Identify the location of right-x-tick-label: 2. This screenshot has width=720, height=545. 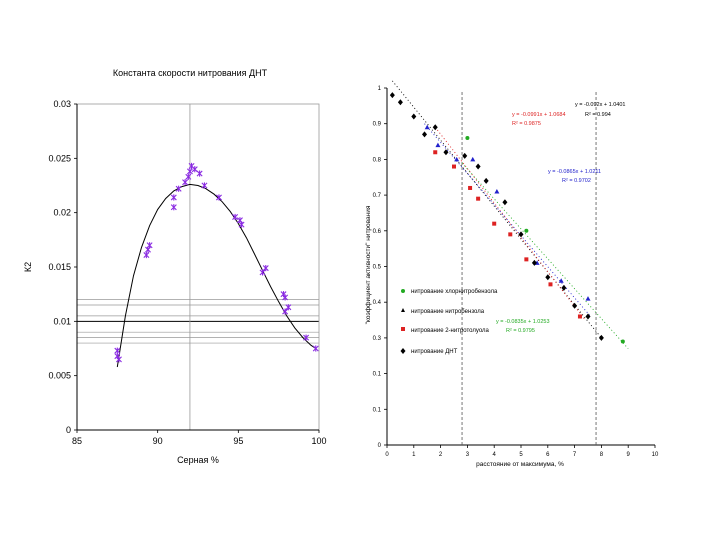
(441, 455).